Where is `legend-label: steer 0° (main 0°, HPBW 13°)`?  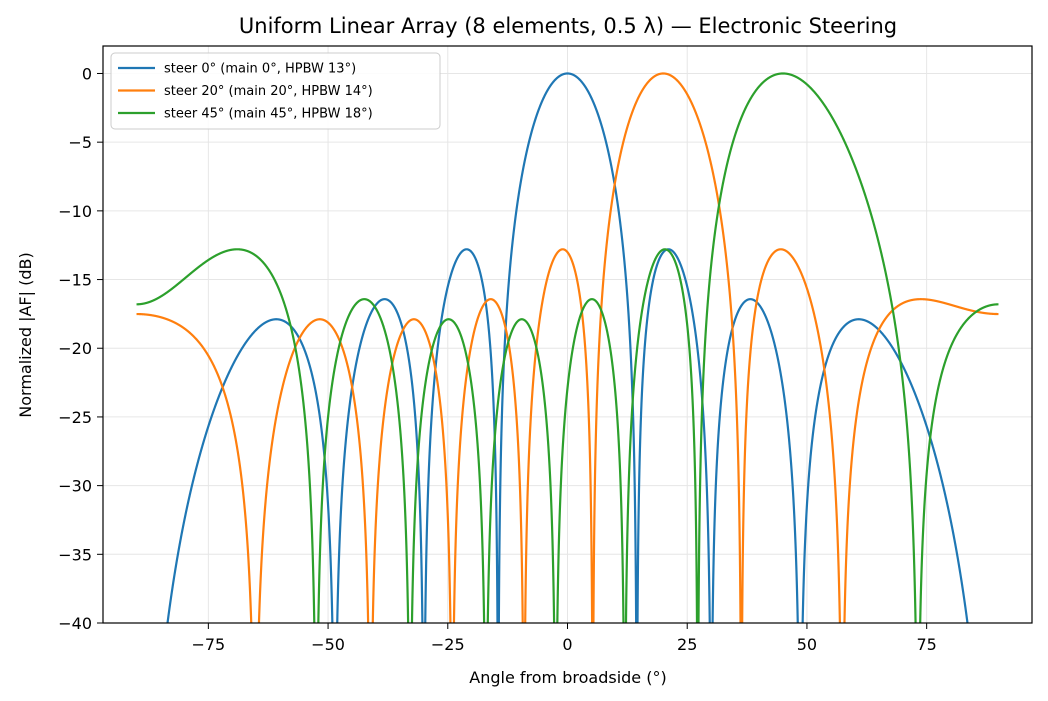 legend-label: steer 0° (main 0°, HPBW 13°) is located at coordinates (260, 69).